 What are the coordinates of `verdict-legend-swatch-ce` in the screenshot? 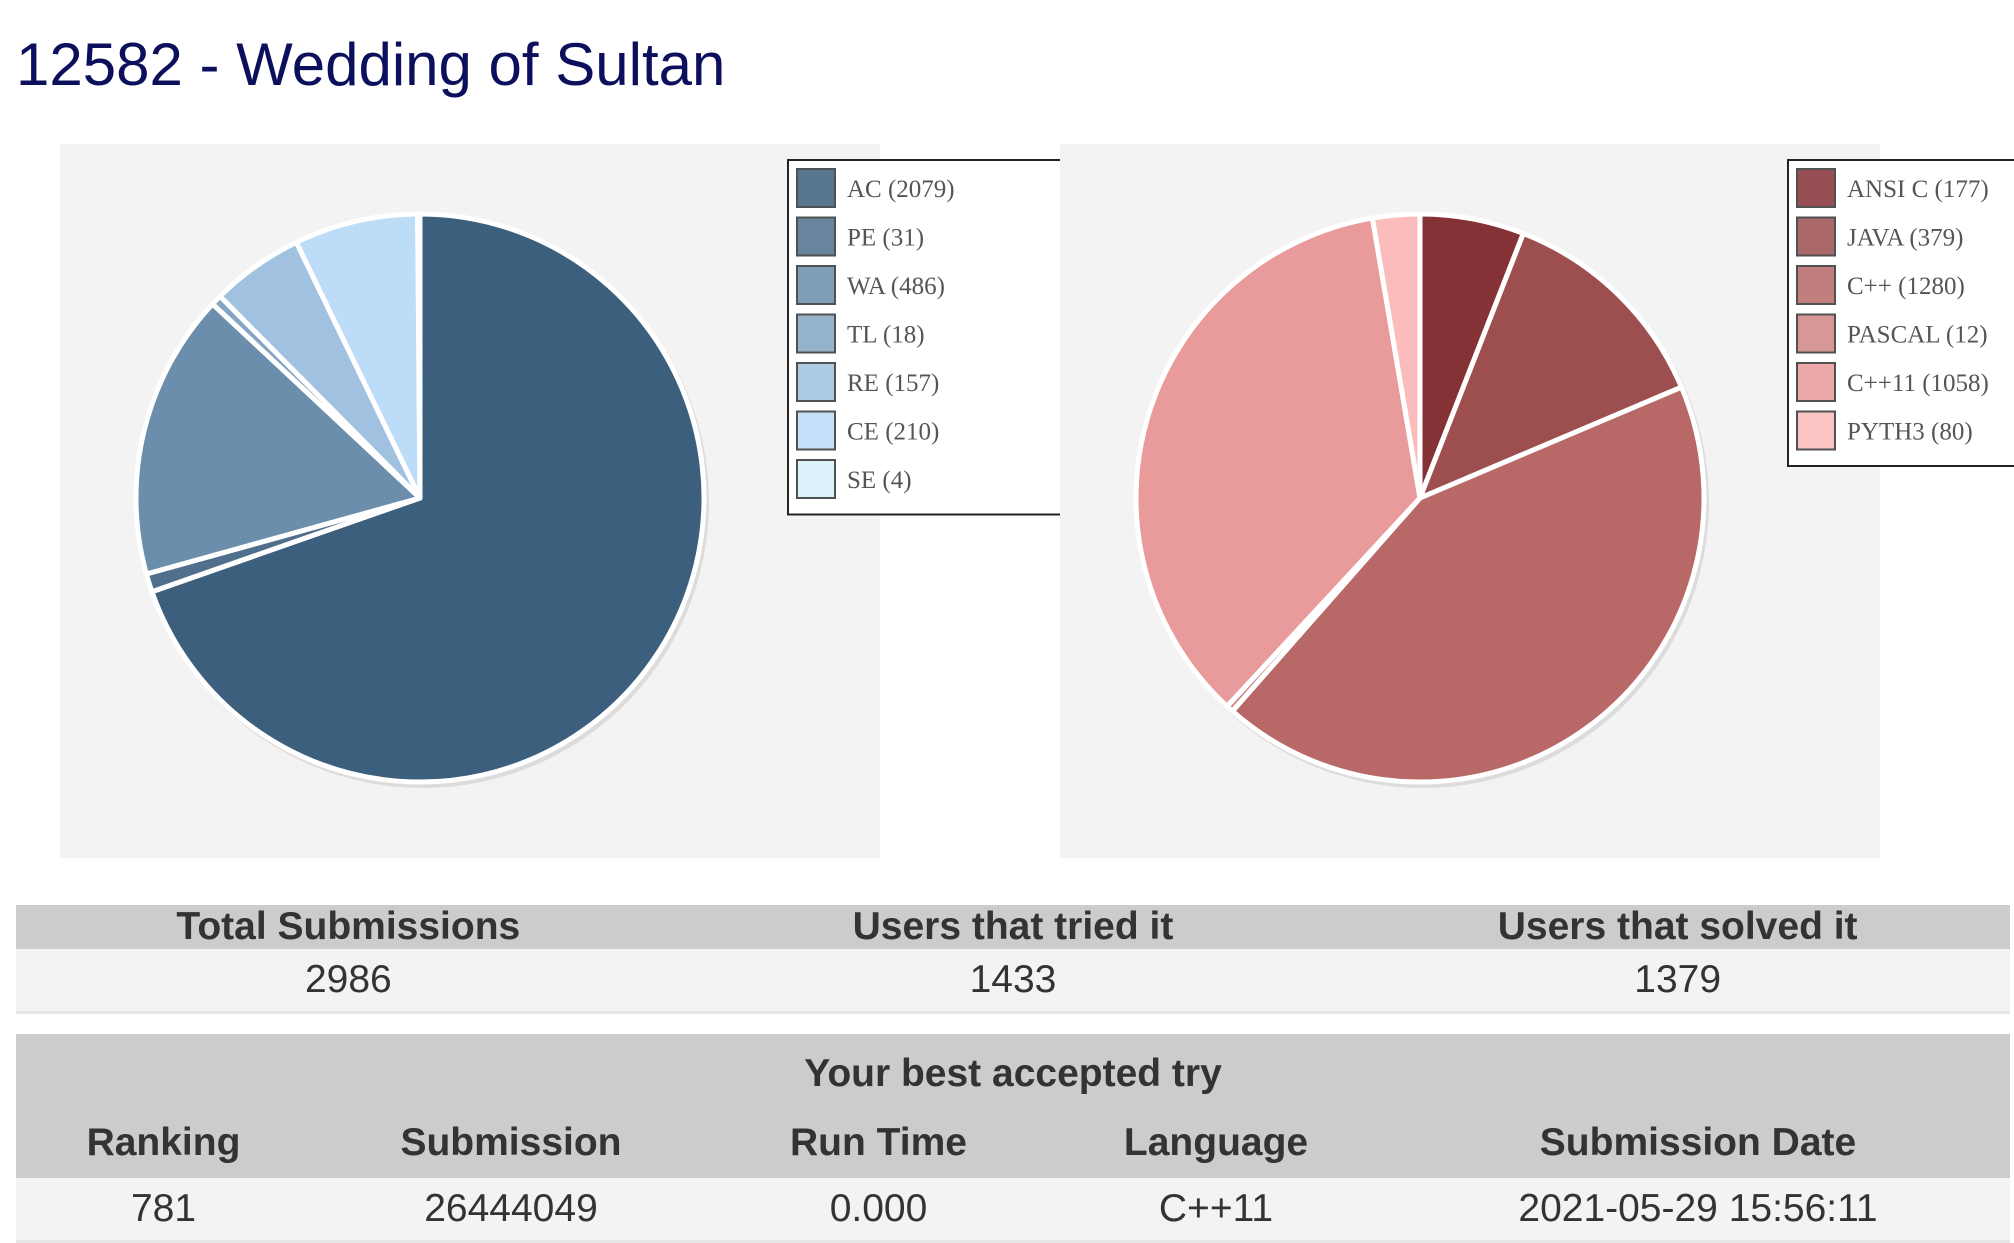 It's located at (816, 430).